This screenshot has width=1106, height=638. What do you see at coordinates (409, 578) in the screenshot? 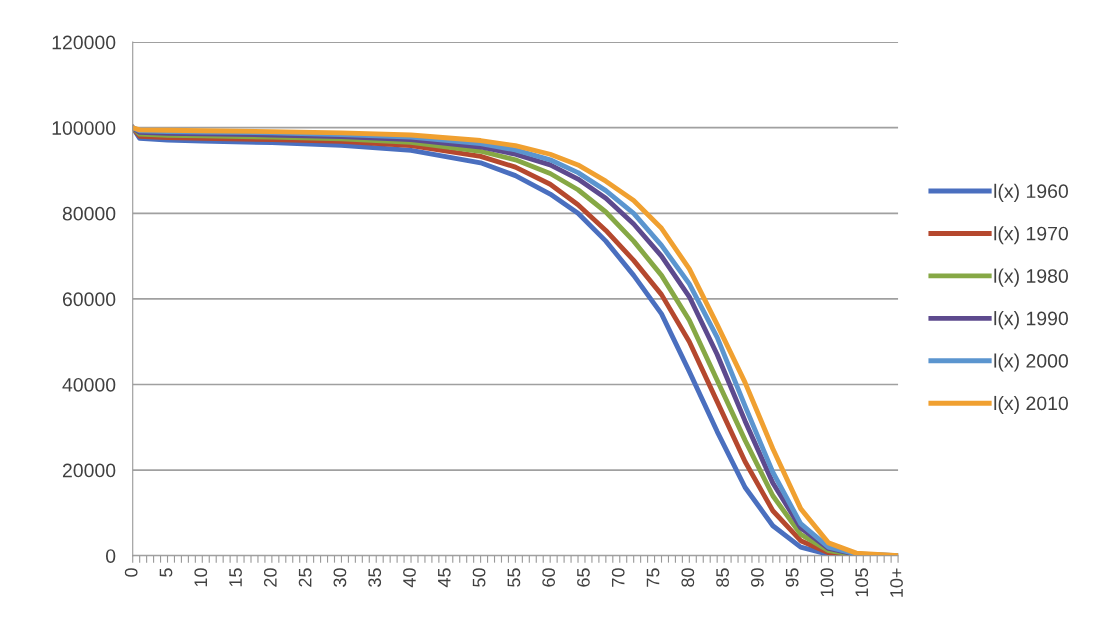
I see `x-tick-label: 40` at bounding box center [409, 578].